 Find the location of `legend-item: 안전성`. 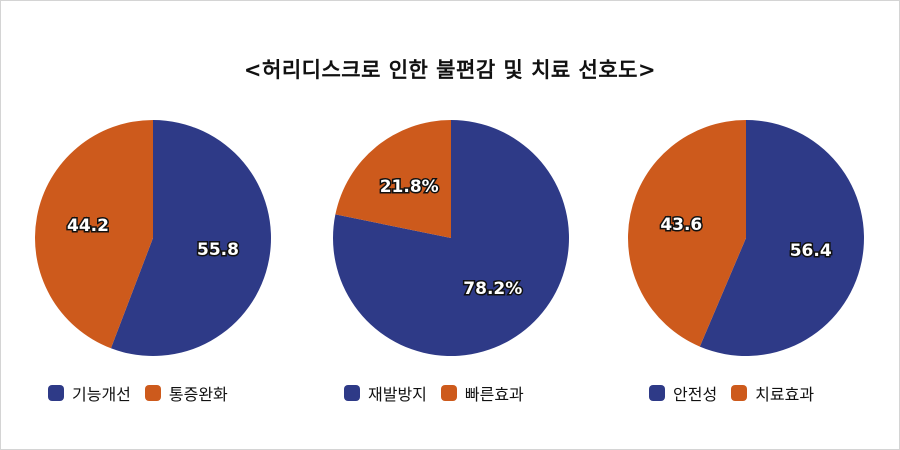

legend-item: 안전성 is located at coordinates (683, 393).